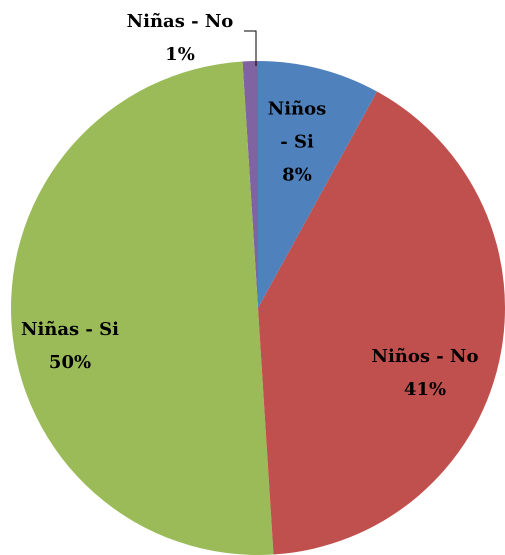 Image resolution: width=505 pixels, height=555 pixels. I want to click on label-value: 8%, so click(297, 175).